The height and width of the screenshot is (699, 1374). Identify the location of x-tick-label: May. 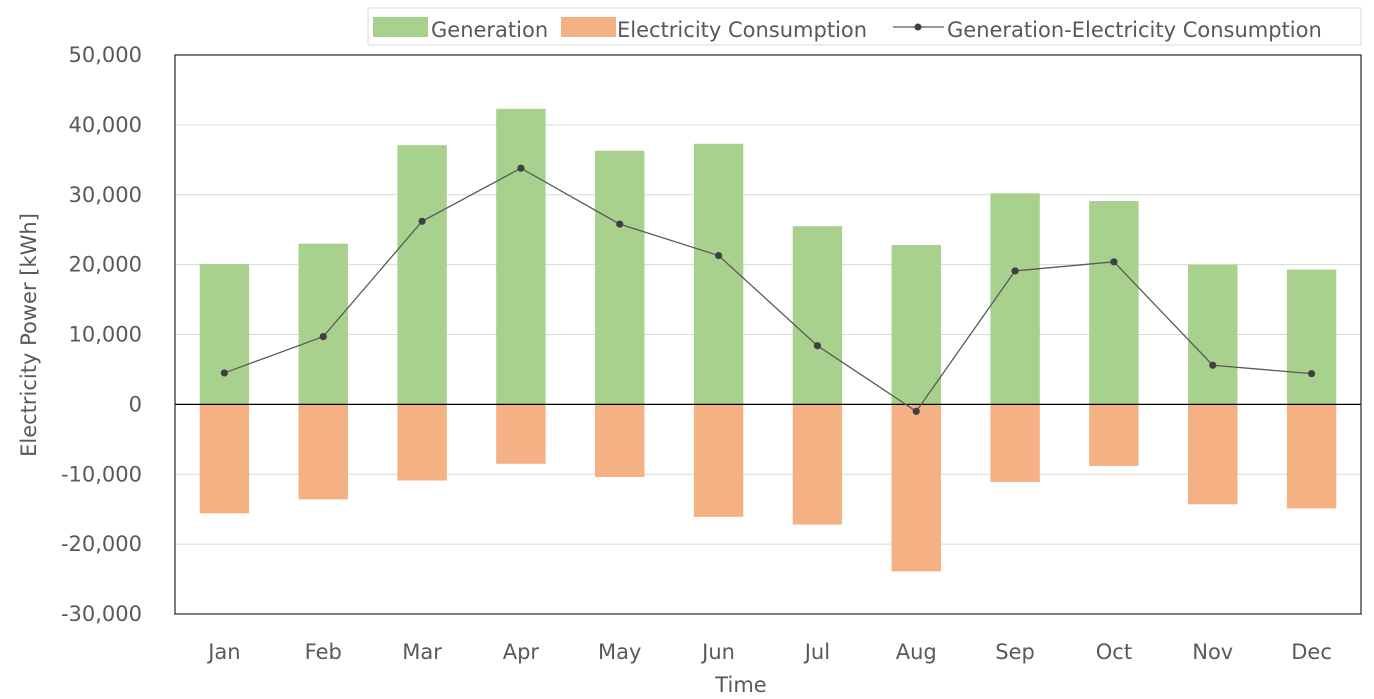
(619, 652).